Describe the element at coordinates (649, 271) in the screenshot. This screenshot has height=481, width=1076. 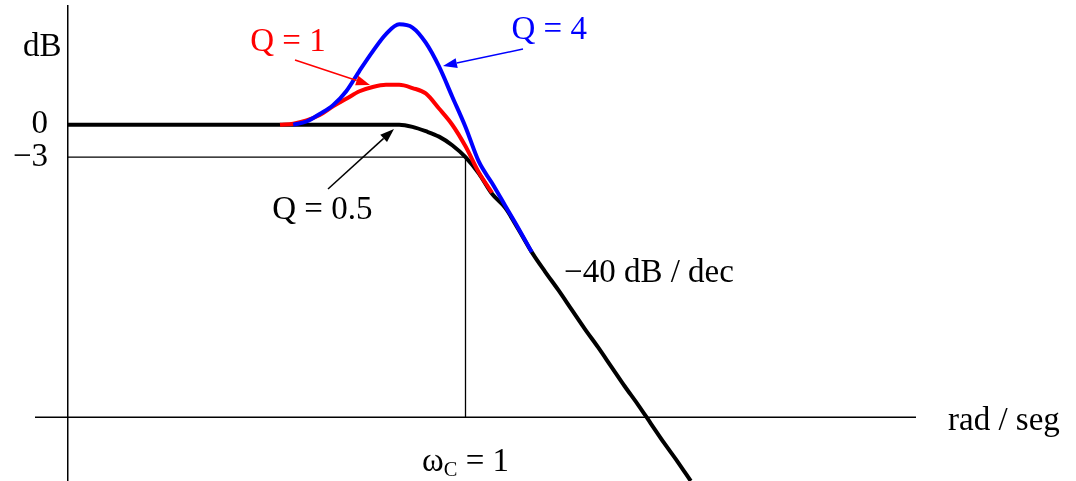
I see `annotation: −40 dB / dec` at that location.